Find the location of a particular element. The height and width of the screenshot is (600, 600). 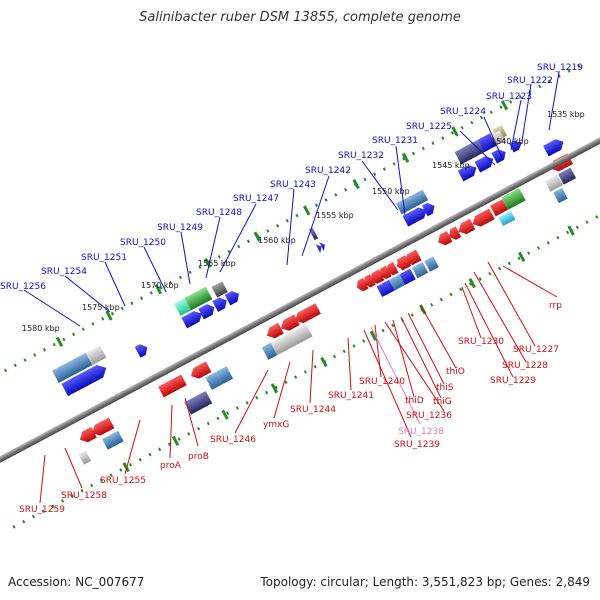

gene-label-forward: SRU_1222 is located at coordinates (530, 81).